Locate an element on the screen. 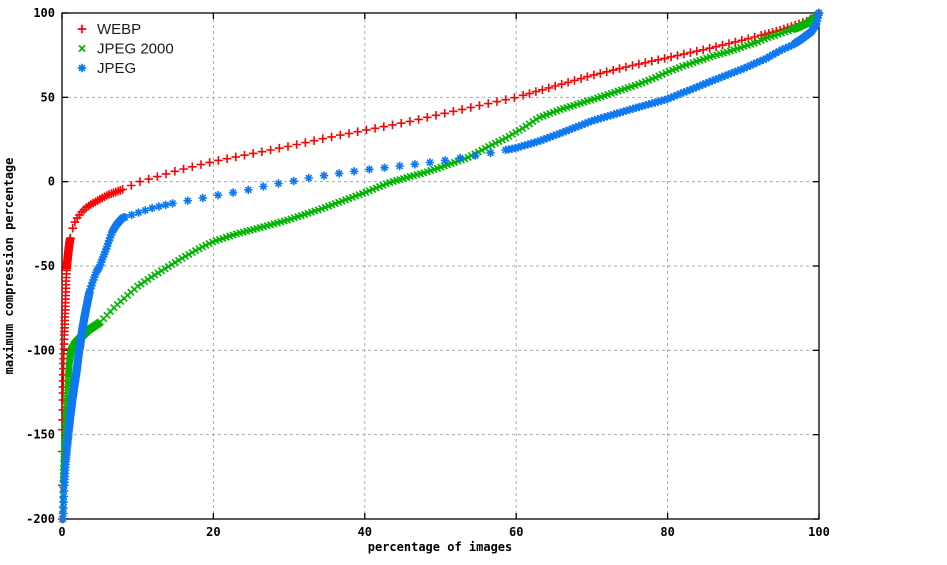  legend-entry-jpeg-2000: JPEG 2000 is located at coordinates (126, 49).